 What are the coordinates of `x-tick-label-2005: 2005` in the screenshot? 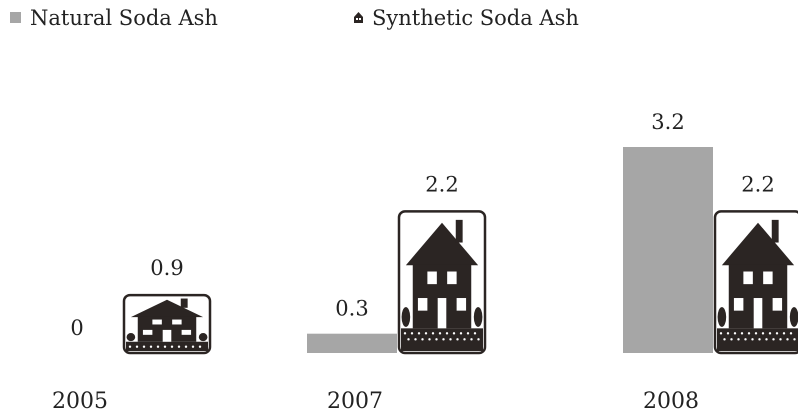 It's located at (80, 401).